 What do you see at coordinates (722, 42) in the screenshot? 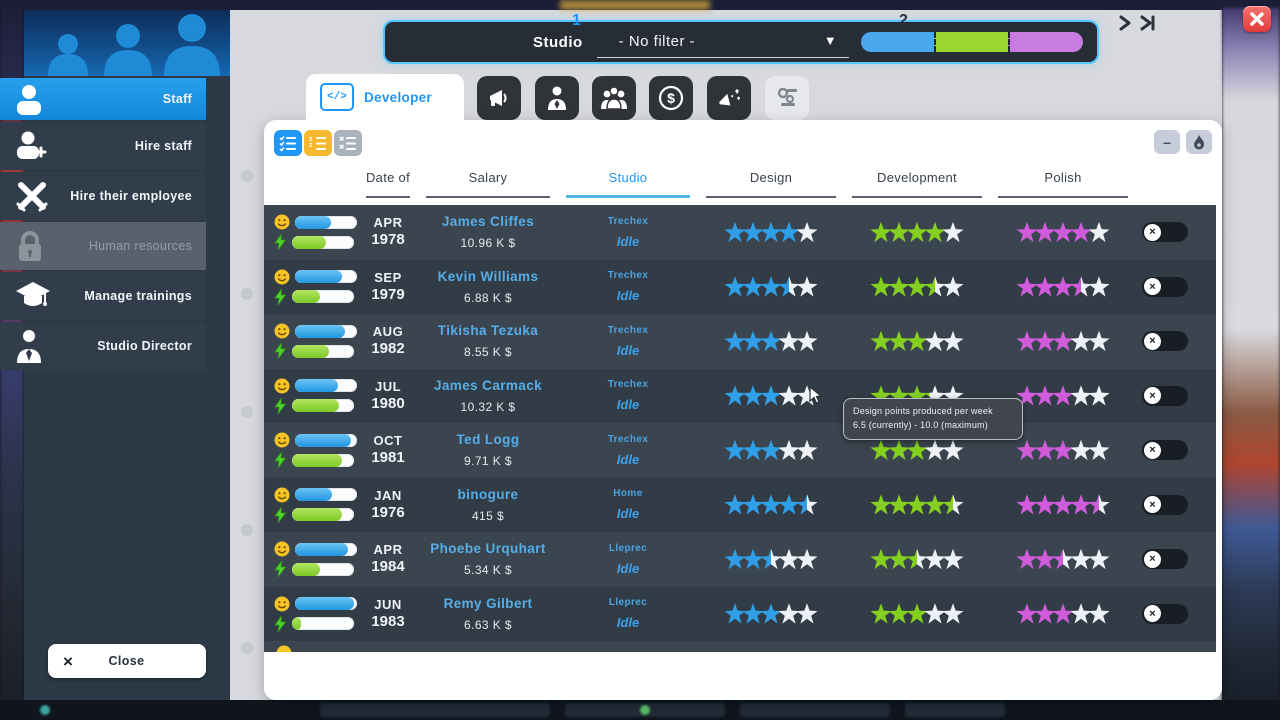
I see `studio-filter-select: - No filter - ▼` at bounding box center [722, 42].